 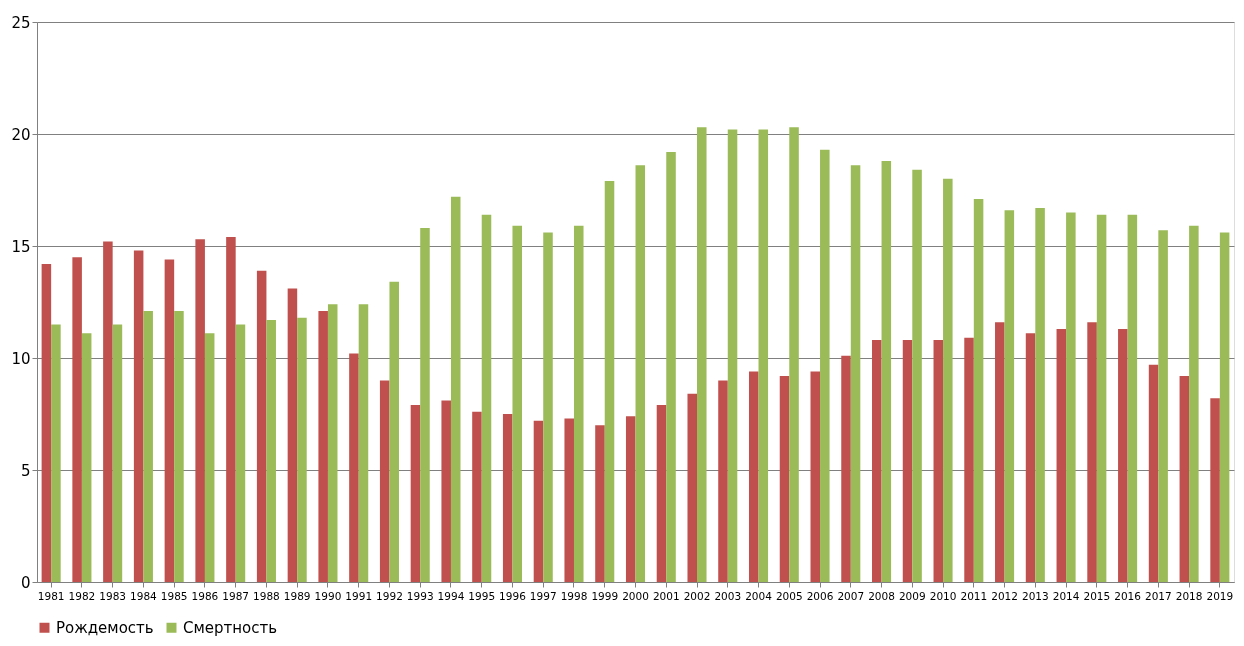 I want to click on x-tick-label: 1990, so click(x=328, y=595).